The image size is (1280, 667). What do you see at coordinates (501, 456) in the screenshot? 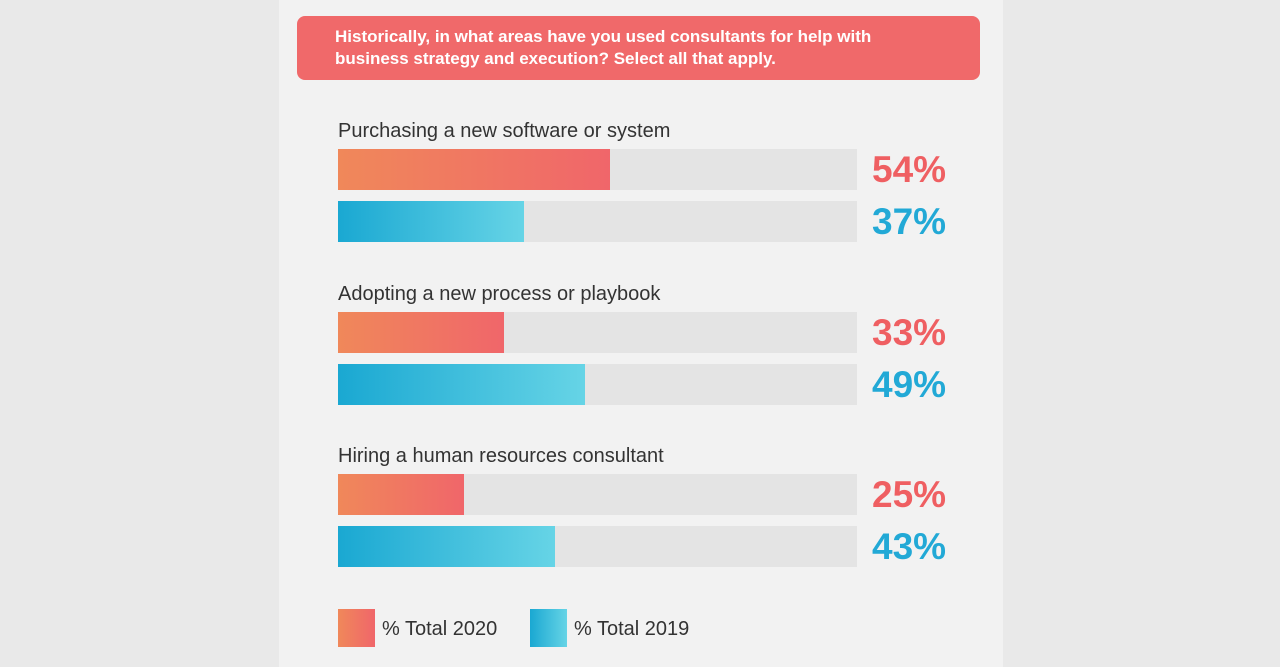
I see `category-label: Hiring a human resources consultant` at bounding box center [501, 456].